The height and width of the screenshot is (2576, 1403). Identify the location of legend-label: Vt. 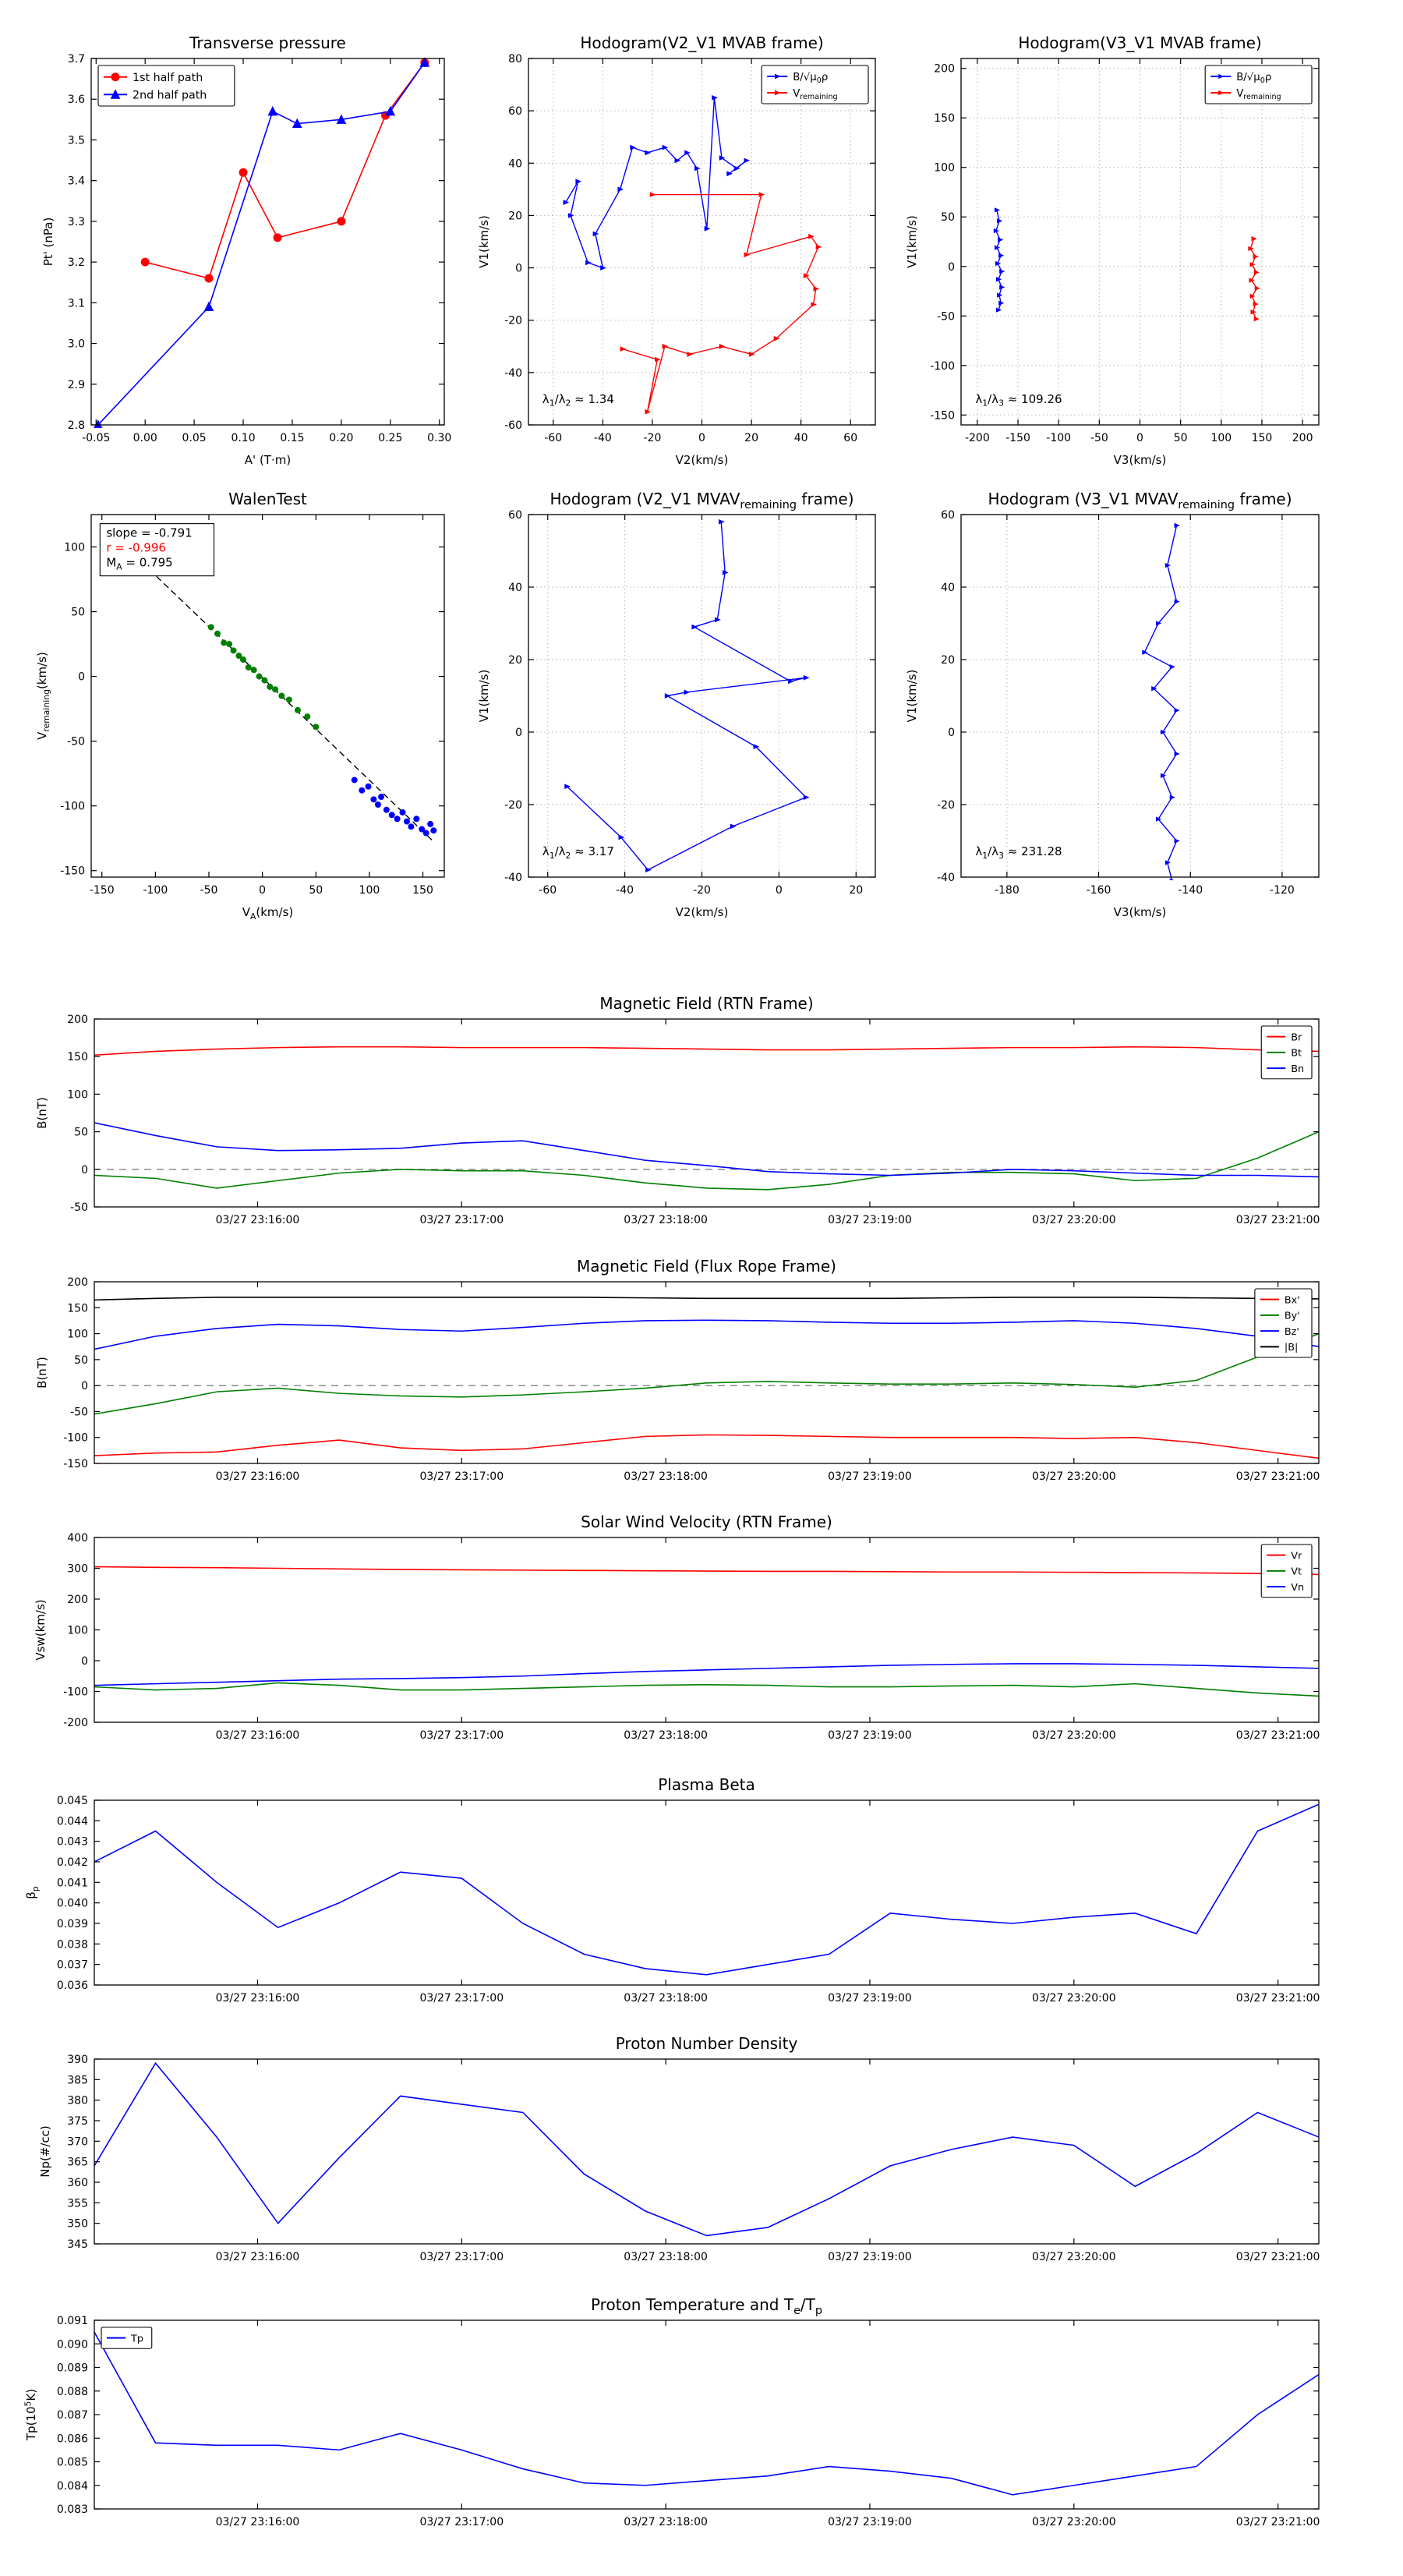
(1296, 1572).